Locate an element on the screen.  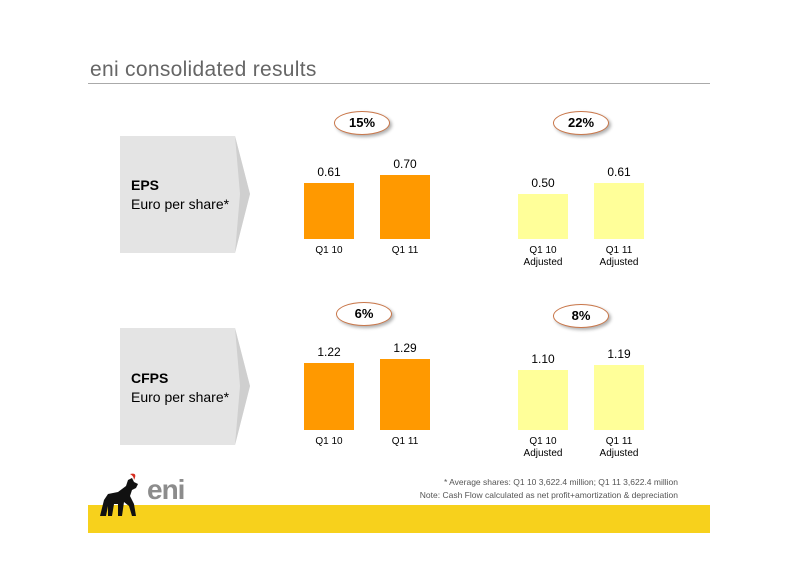
logo-wordmark: eni is located at coordinates (166, 489).